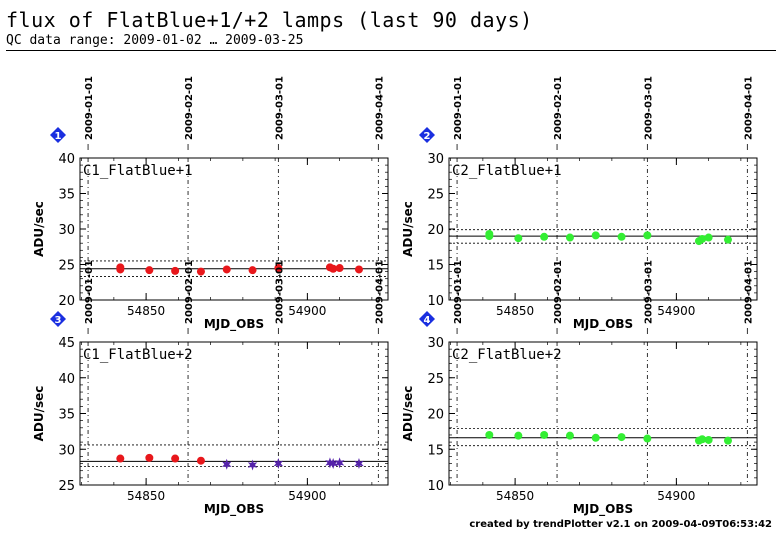  Describe the element at coordinates (138, 171) in the screenshot. I see `panel-label: C1_FlatBlue+1` at that location.